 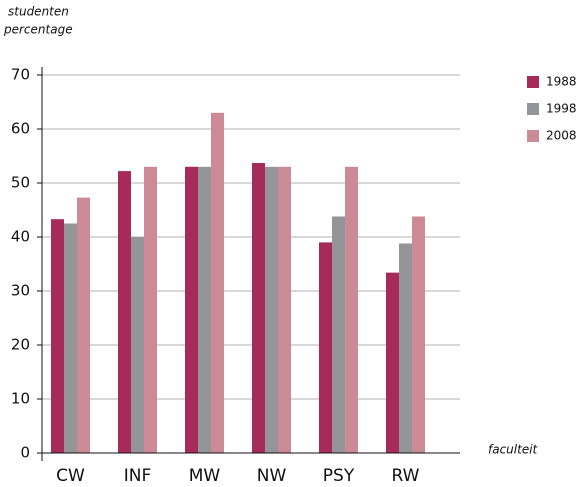 What do you see at coordinates (20, 75) in the screenshot?
I see `y-tick-label: 70` at bounding box center [20, 75].